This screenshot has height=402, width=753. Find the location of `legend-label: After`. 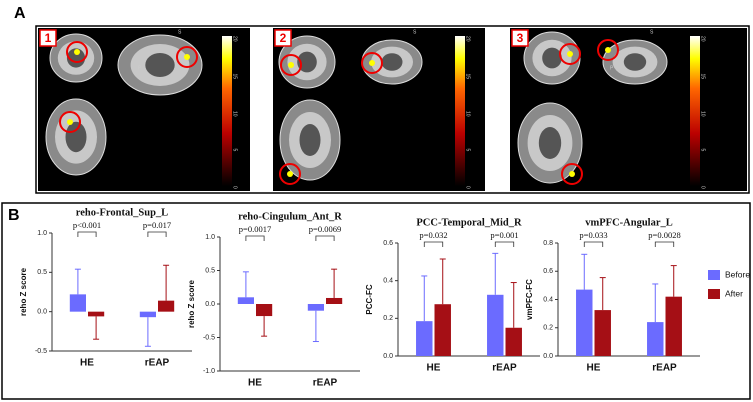

legend-label: After is located at coordinates (734, 293).